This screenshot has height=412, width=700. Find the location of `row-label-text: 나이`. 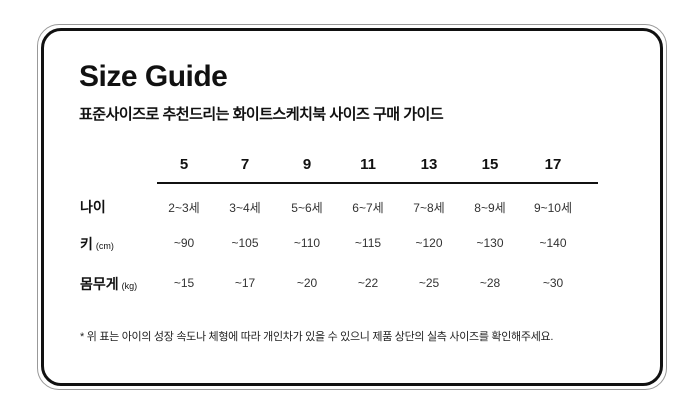

row-label-text: 나이 is located at coordinates (93, 207).